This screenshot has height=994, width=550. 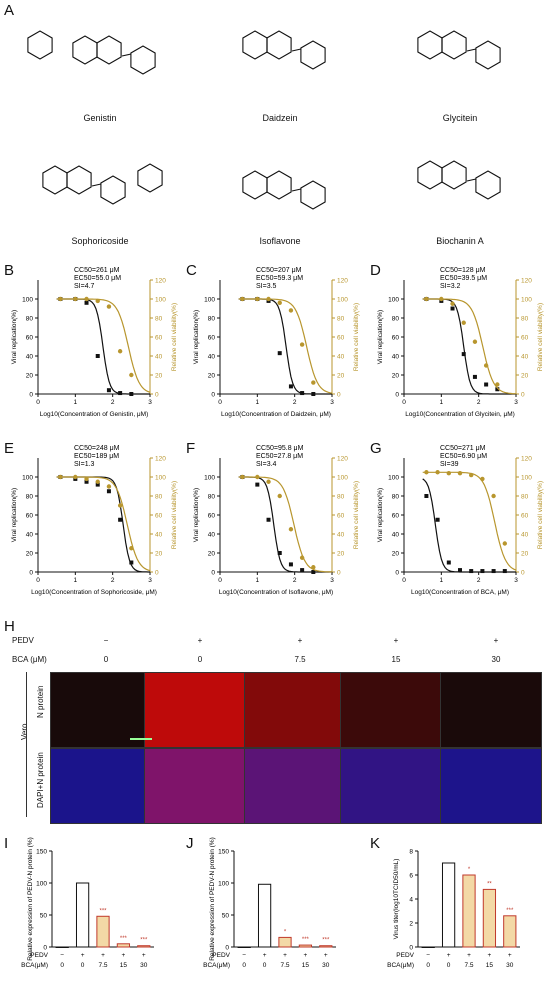 I want to click on panel-label-a: A, so click(x=9, y=10).